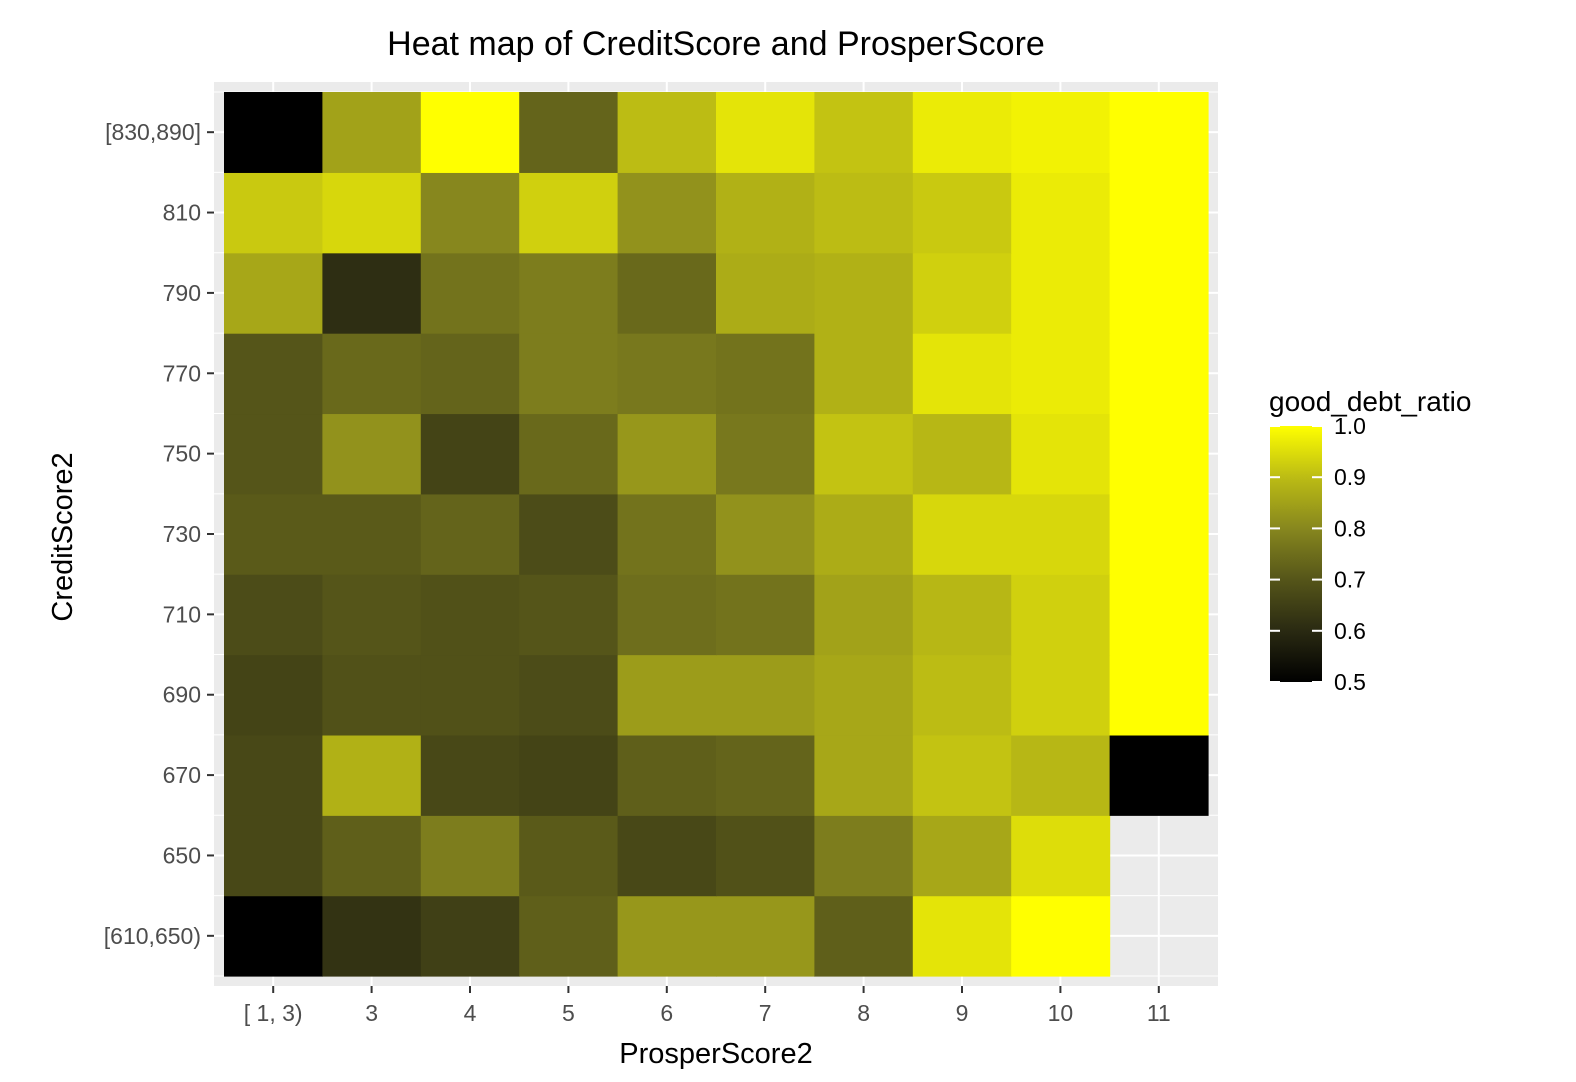 The image size is (1576, 1082). Describe the element at coordinates (182, 534) in the screenshot. I see `y-tick-label: 730` at that location.